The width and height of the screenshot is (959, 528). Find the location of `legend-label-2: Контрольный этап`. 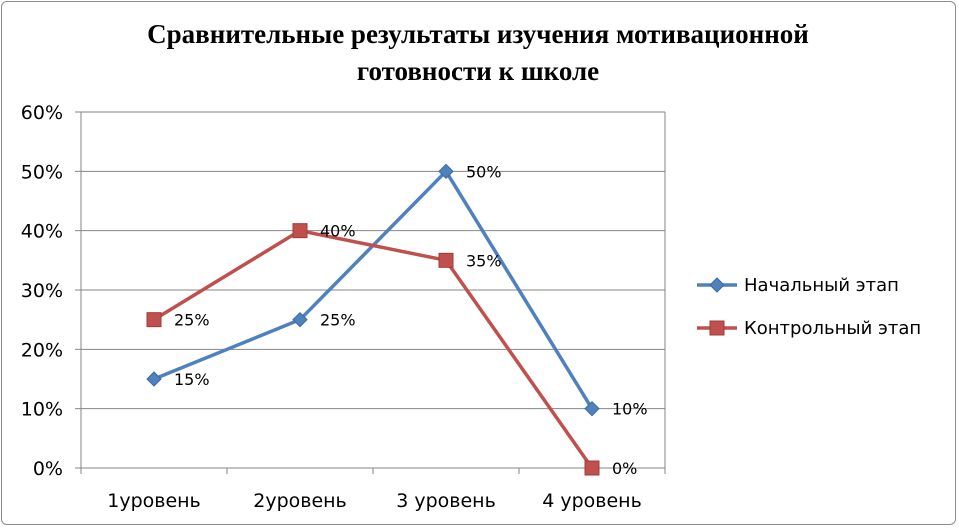

legend-label-2: Контрольный этап is located at coordinates (832, 328).